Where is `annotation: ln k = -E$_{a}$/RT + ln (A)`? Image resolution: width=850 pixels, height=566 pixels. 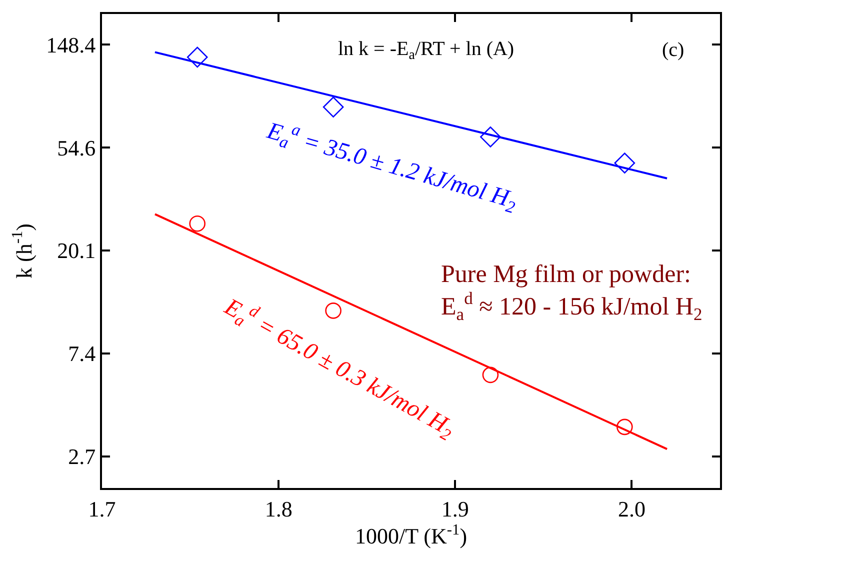 annotation: ln k = -E$_{a}$/RT + ln (A) is located at coordinates (426, 51).